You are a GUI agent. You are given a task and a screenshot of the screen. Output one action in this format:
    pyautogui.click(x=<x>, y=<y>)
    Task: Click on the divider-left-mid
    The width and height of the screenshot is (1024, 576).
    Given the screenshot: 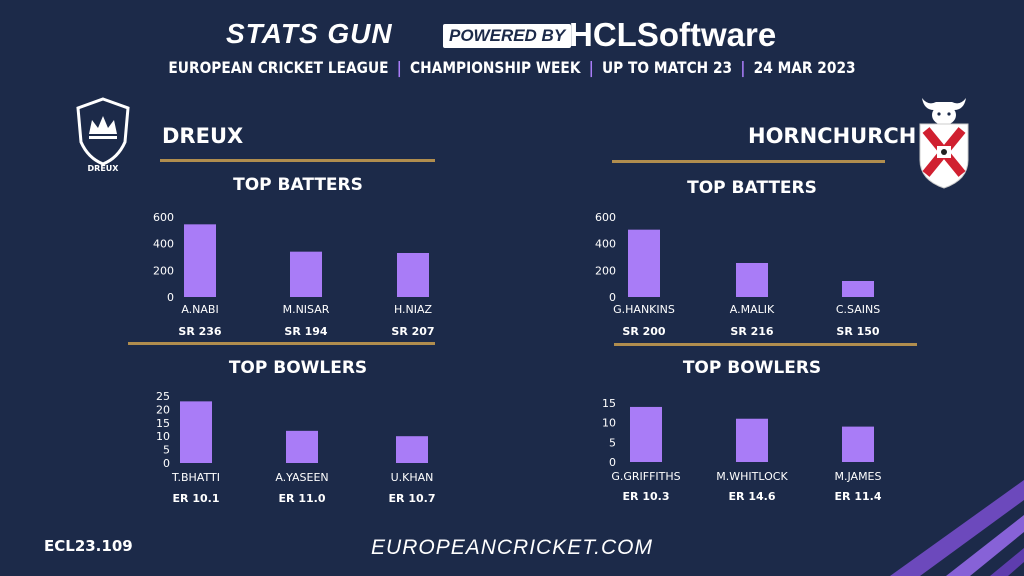 What is the action you would take?
    pyautogui.click(x=281, y=343)
    